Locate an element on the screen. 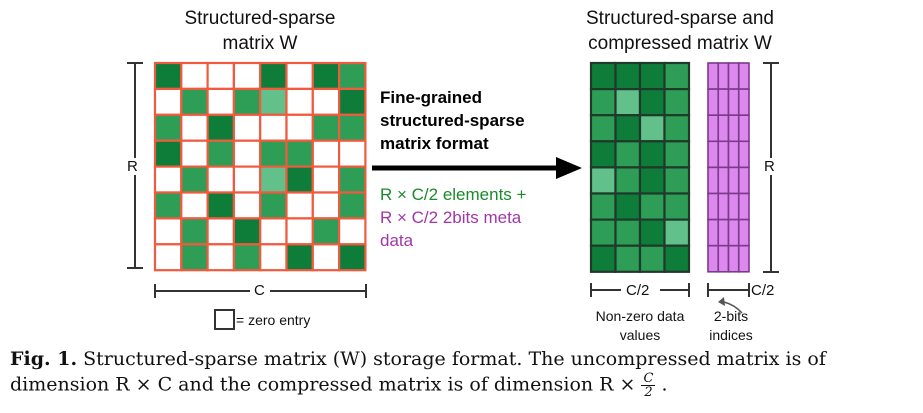 The width and height of the screenshot is (923, 413). c-half-dimension-bracket is located at coordinates (640, 290).